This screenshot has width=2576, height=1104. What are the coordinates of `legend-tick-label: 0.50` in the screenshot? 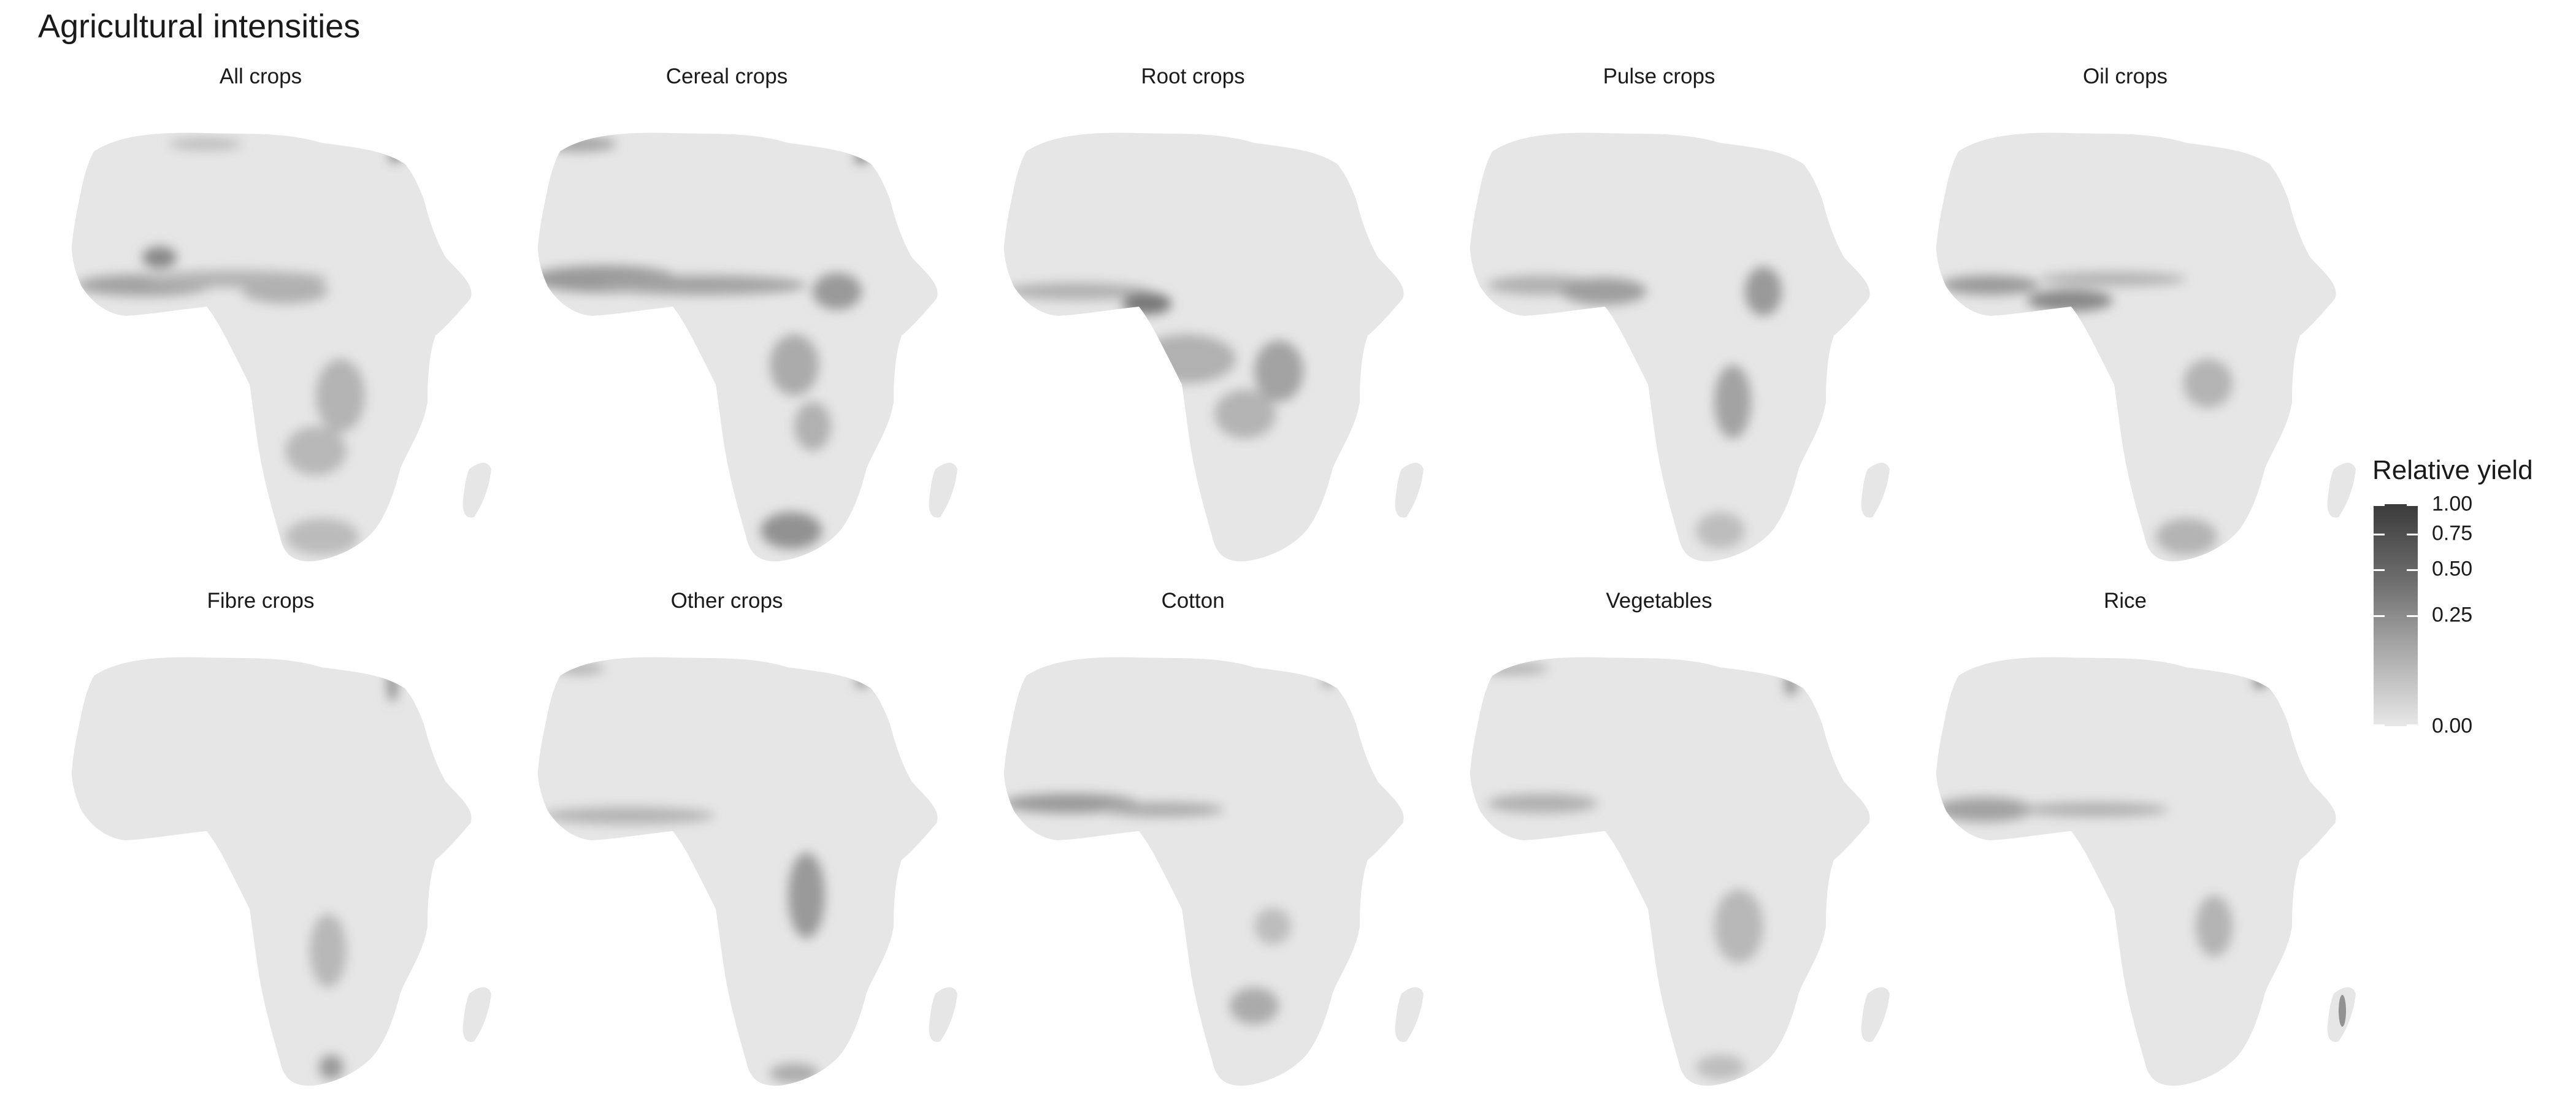 It's located at (2452, 569).